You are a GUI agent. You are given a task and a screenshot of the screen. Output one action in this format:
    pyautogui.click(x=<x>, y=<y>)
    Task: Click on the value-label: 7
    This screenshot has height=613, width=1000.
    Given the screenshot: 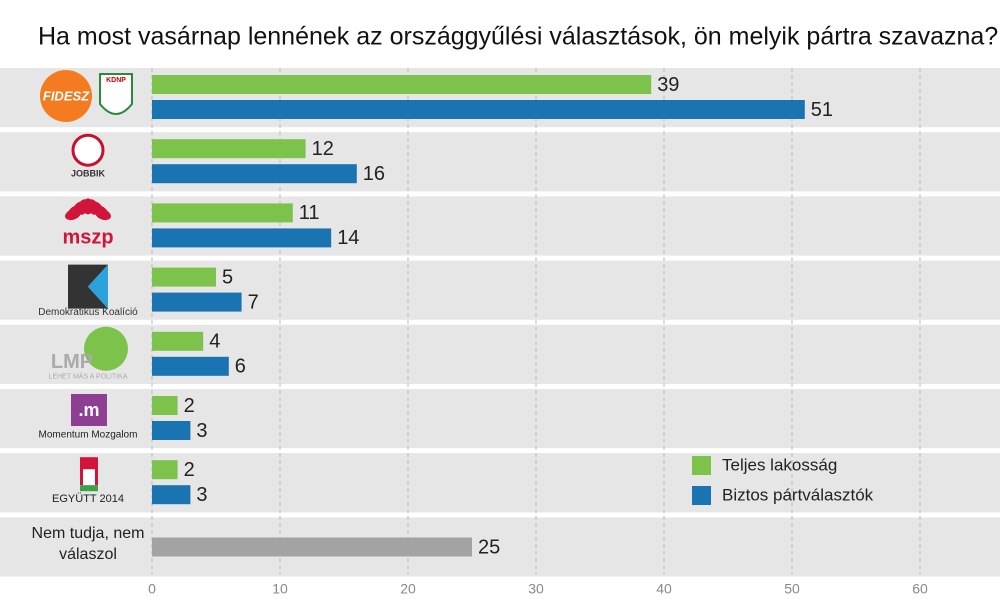 What is the action you would take?
    pyautogui.click(x=253, y=302)
    